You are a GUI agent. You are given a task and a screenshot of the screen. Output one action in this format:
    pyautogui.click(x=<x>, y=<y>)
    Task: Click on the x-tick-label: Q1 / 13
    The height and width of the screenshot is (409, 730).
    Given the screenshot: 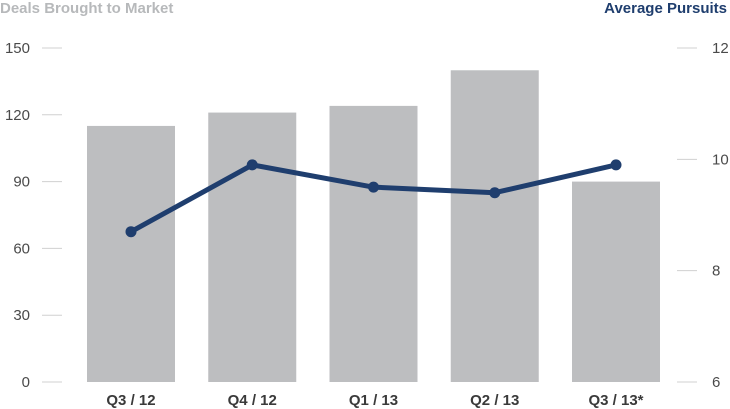 What is the action you would take?
    pyautogui.click(x=373, y=400)
    